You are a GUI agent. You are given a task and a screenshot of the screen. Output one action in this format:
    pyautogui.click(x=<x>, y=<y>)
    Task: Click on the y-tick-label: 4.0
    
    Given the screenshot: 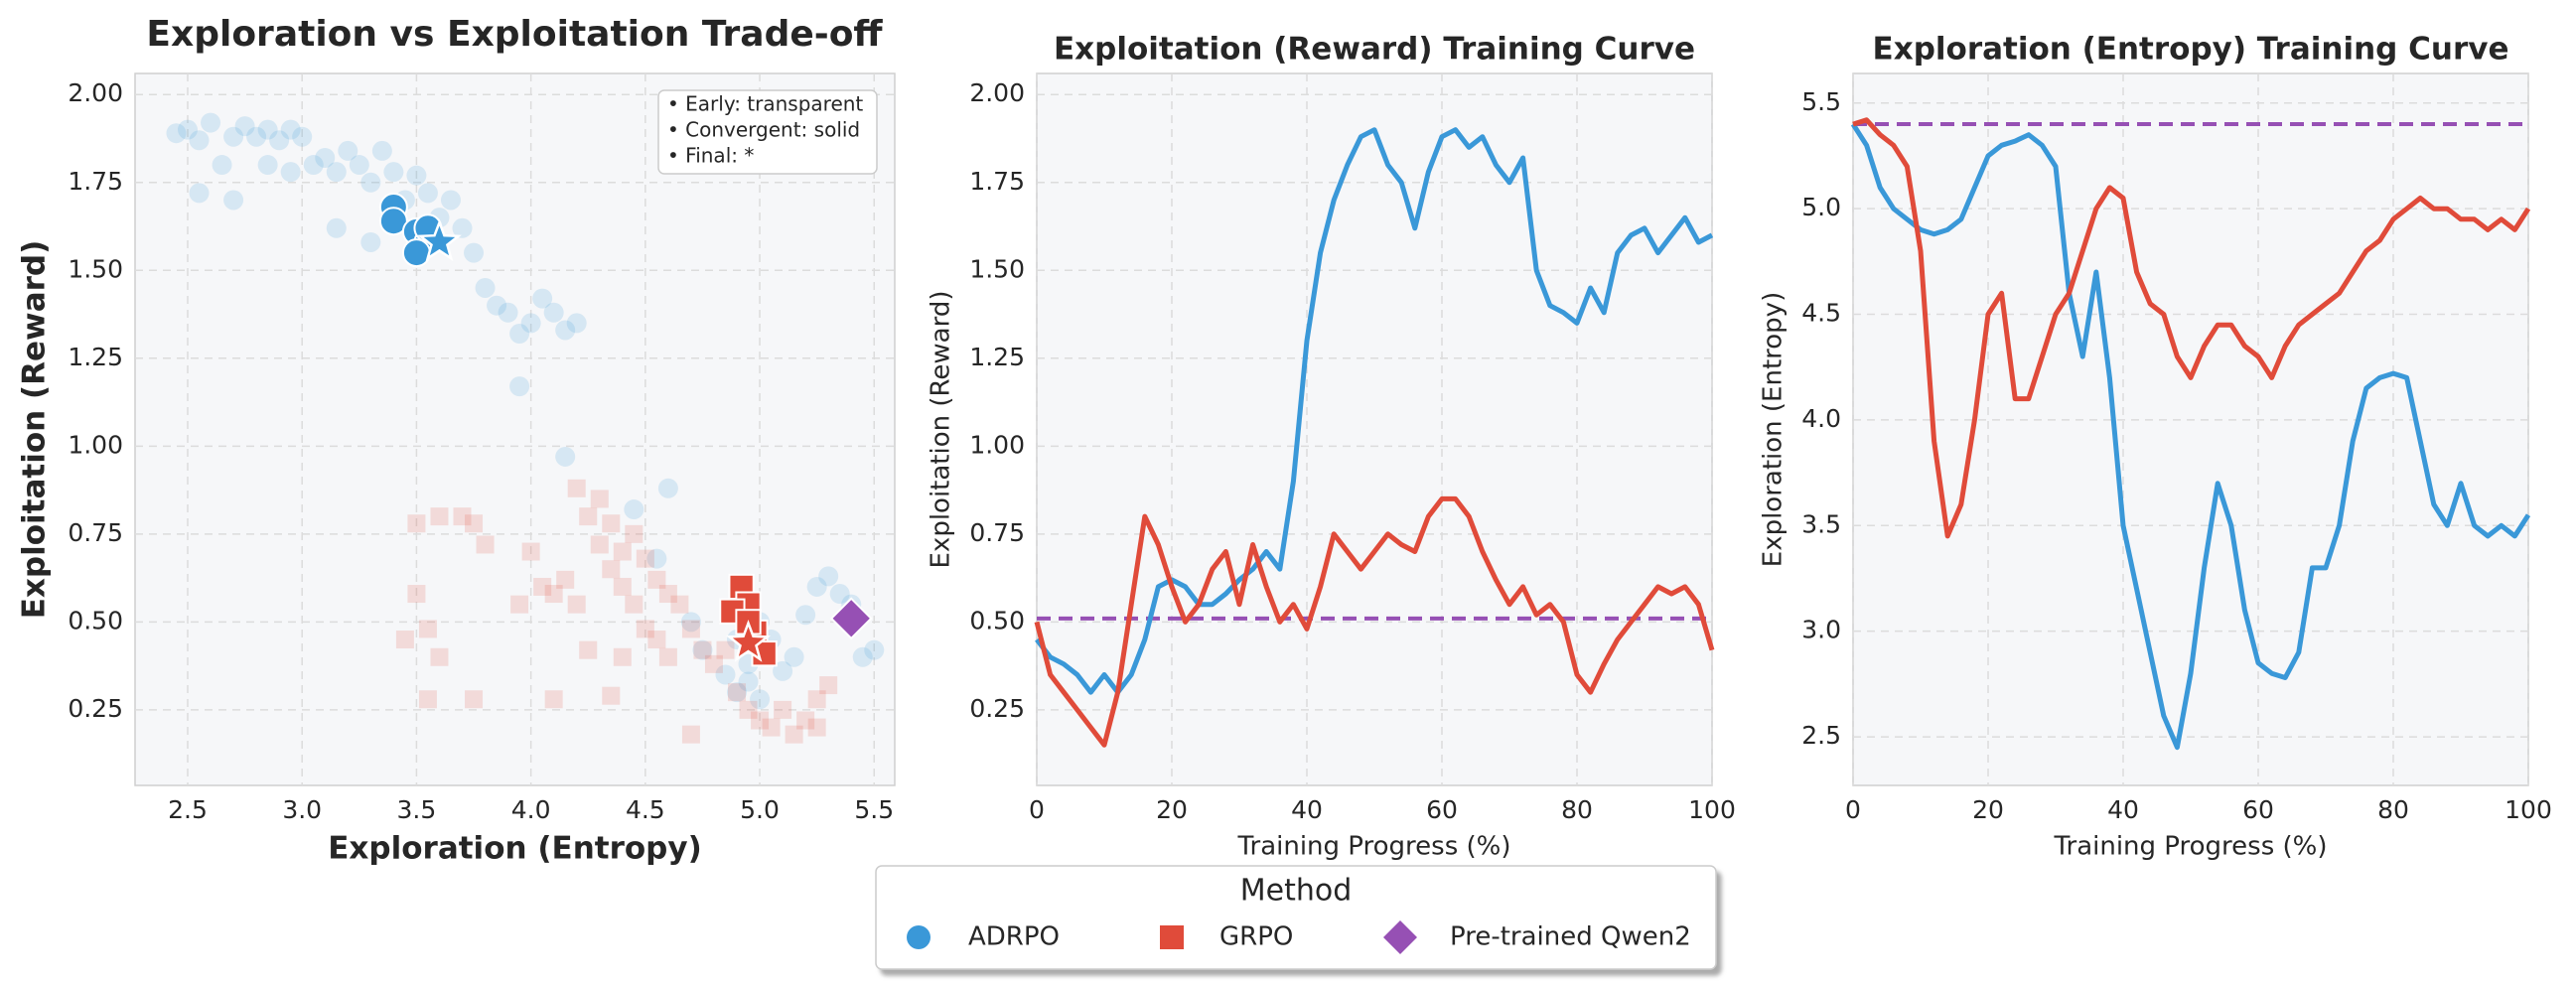 What is the action you would take?
    pyautogui.click(x=1821, y=419)
    